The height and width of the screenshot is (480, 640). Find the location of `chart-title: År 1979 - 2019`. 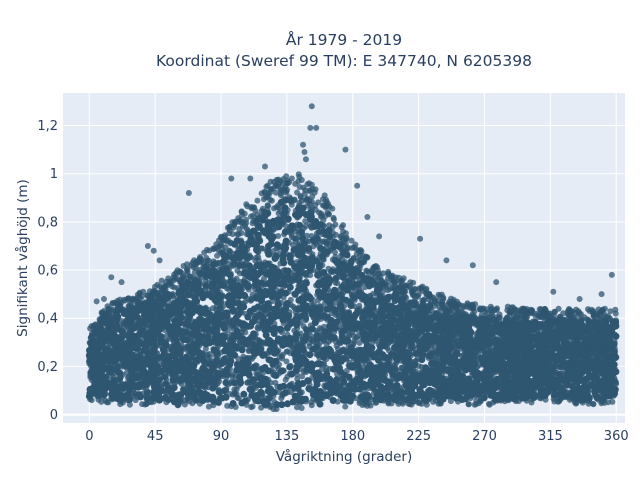

chart-title: År 1979 - 2019 is located at coordinates (344, 39).